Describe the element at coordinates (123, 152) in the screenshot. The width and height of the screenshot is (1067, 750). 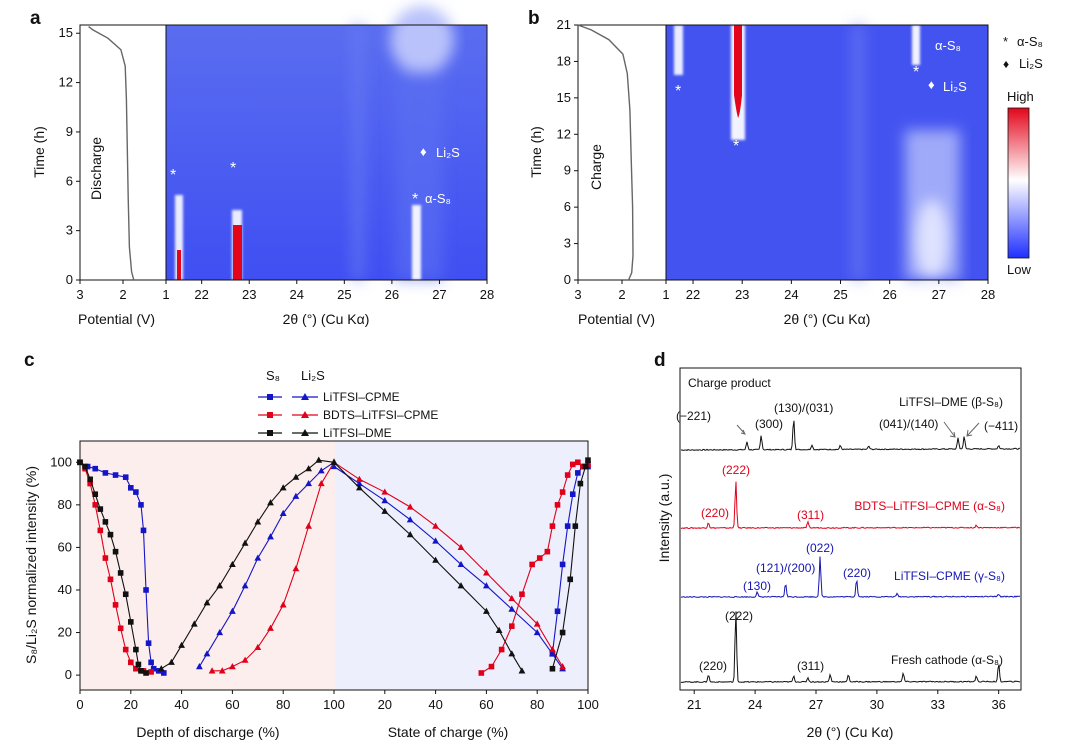
I see `panel-a-potential-frame` at that location.